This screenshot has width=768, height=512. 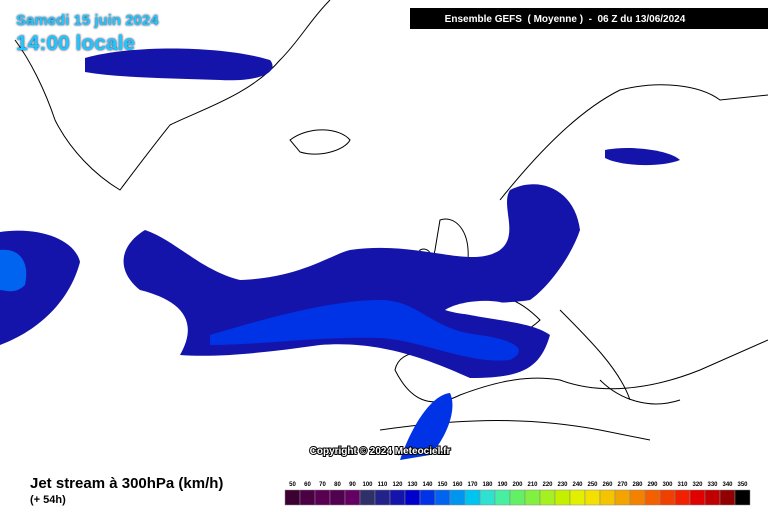 What do you see at coordinates (352, 485) in the screenshot?
I see `scale-label: 90` at bounding box center [352, 485].